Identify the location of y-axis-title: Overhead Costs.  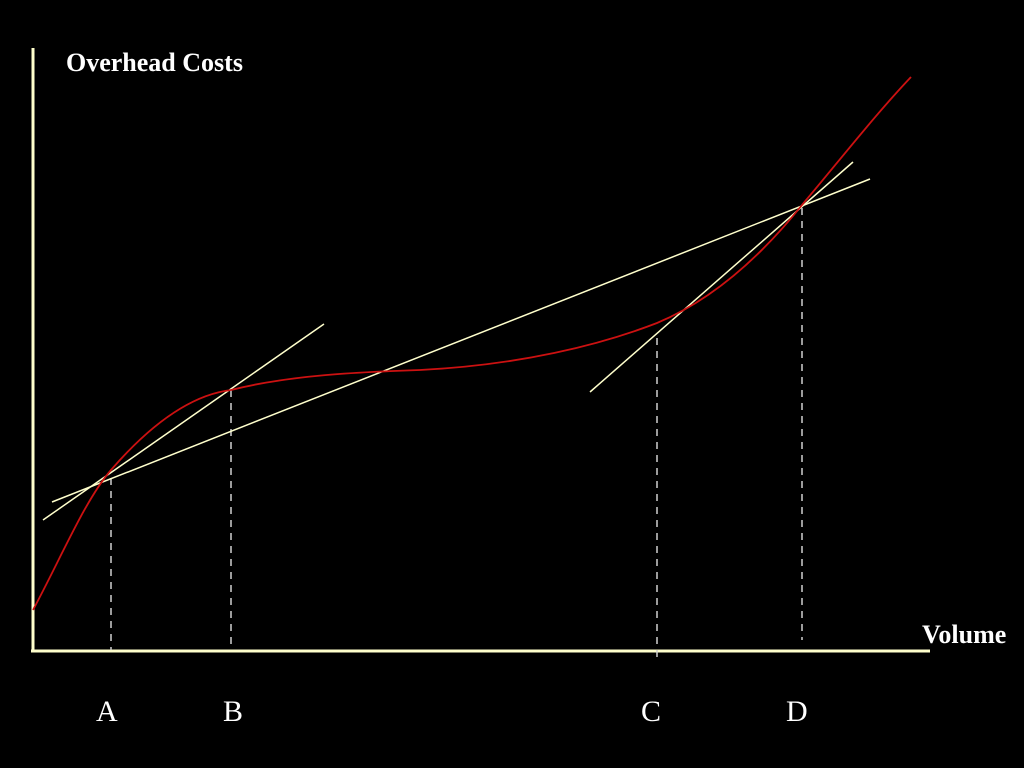
(154, 62).